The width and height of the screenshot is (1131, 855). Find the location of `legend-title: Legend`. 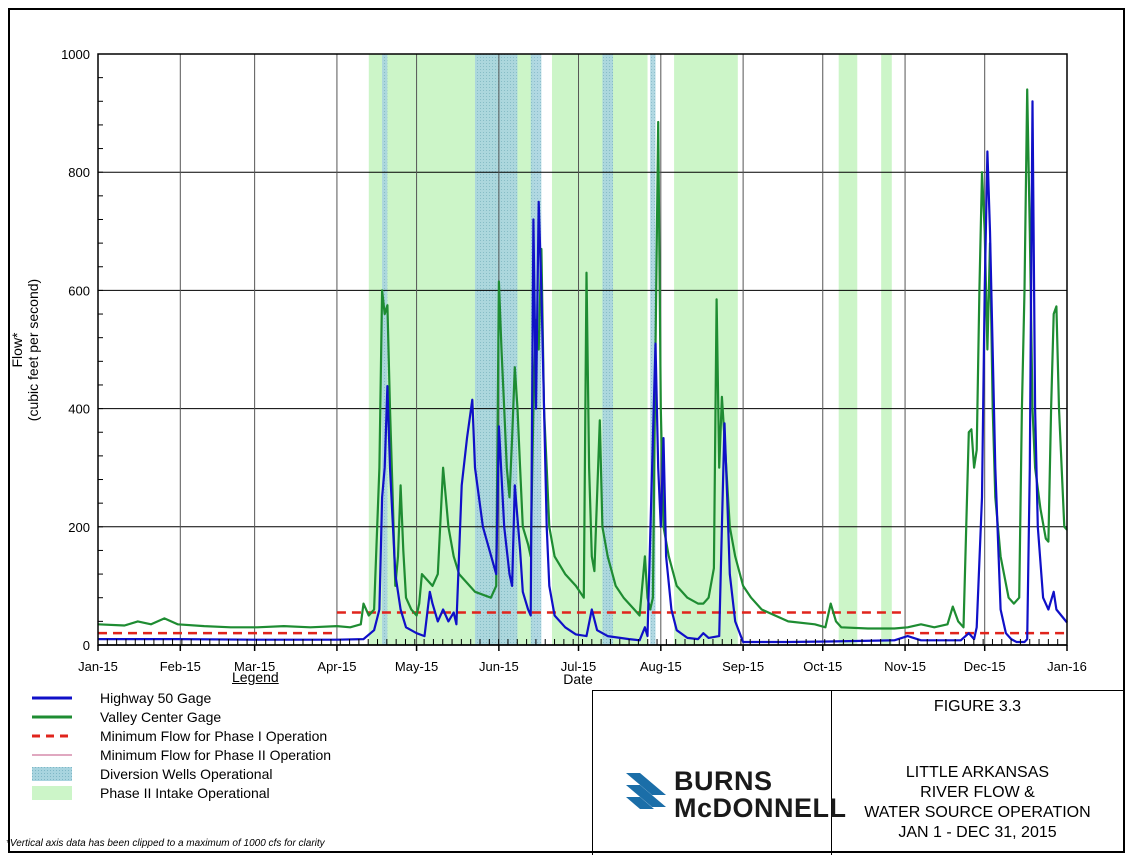

legend-title: Legend is located at coordinates (255, 677).